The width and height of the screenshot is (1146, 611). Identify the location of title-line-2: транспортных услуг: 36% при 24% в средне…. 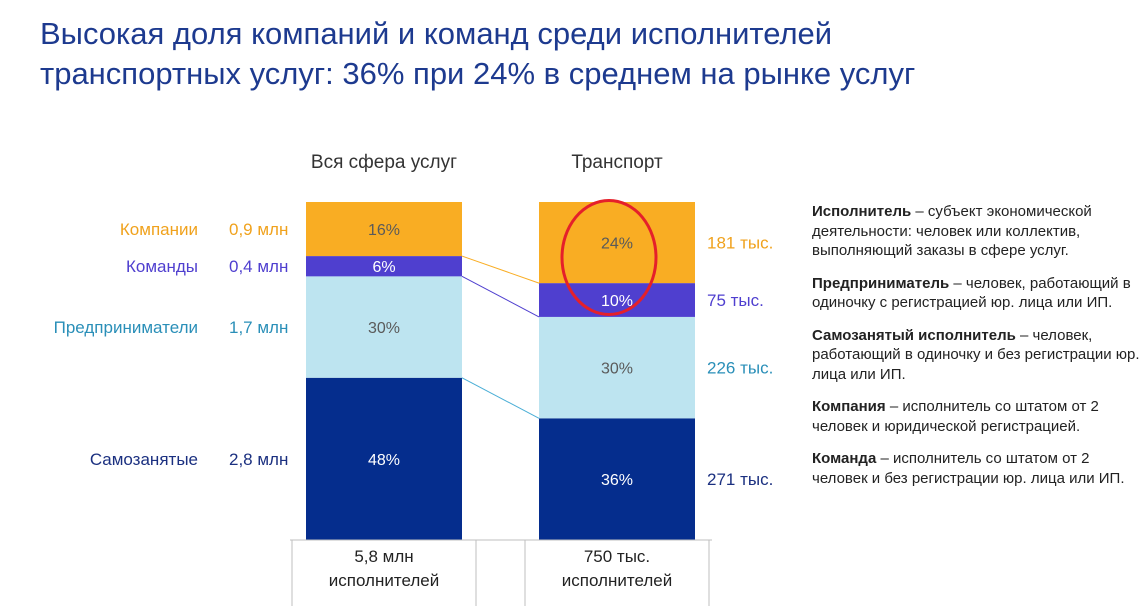
(478, 73).